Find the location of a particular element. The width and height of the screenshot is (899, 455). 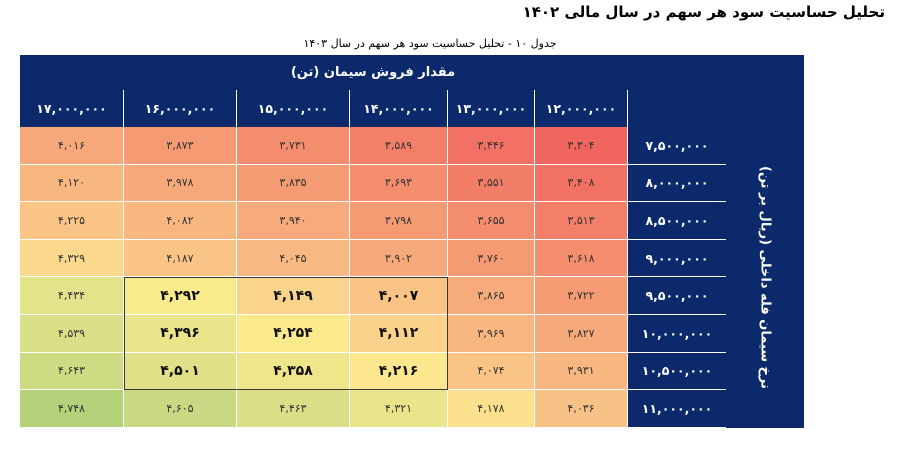

row-header: ۱۰,۵۰۰,۰۰۰ is located at coordinates (677, 371).